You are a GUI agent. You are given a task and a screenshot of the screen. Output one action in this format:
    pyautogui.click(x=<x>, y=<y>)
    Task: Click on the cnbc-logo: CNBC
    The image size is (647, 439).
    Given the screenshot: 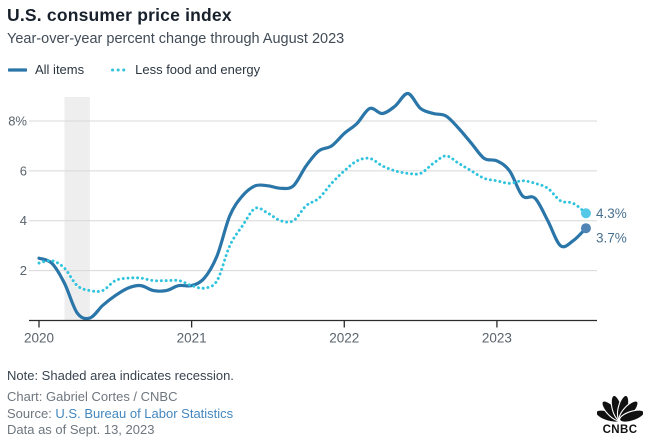 What is the action you would take?
    pyautogui.click(x=620, y=414)
    